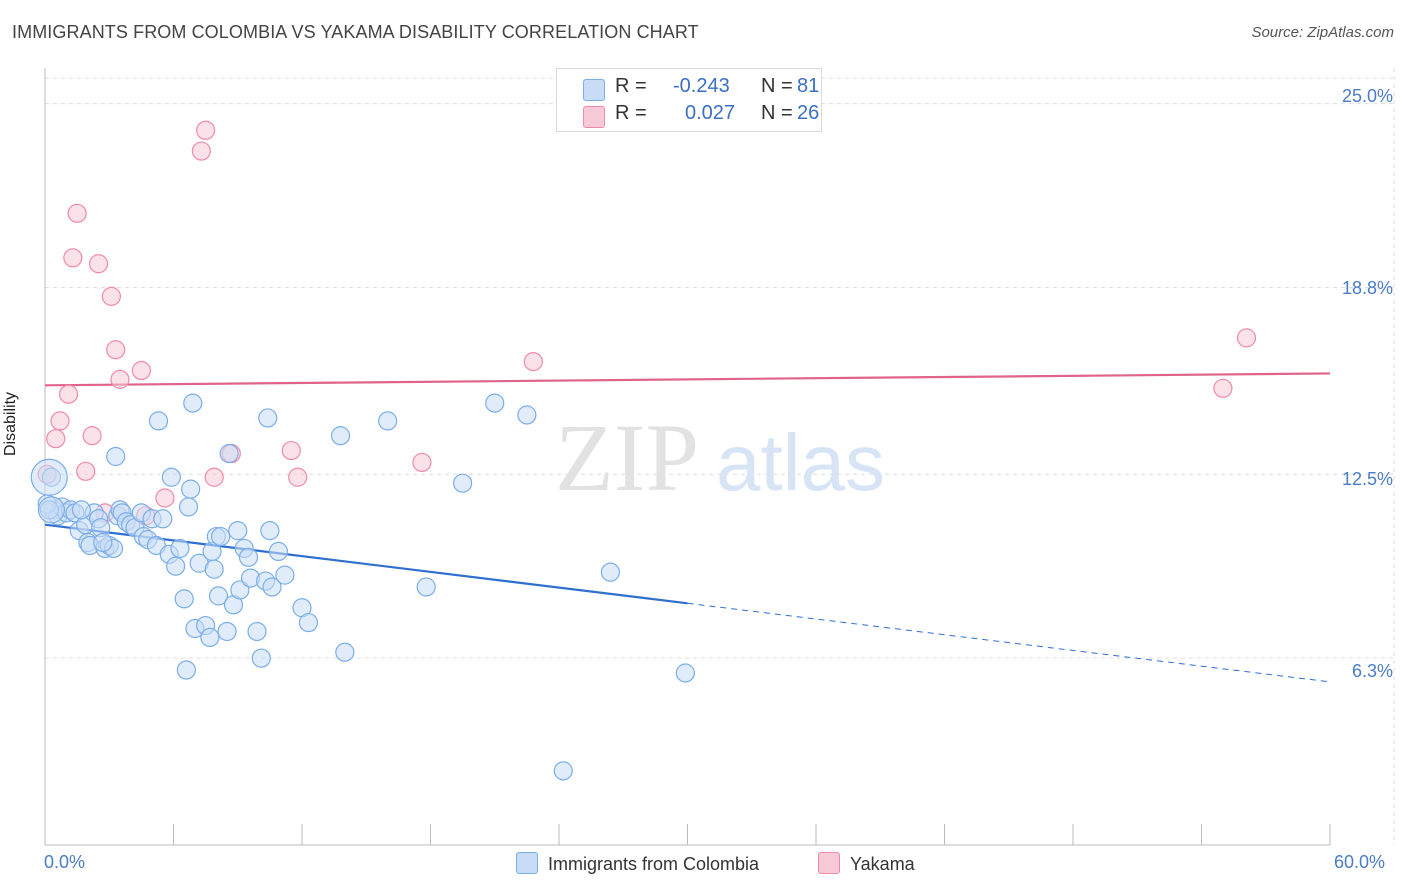 The image size is (1406, 892). What do you see at coordinates (1372, 671) in the screenshot?
I see `y-tick-label: 6.3%` at bounding box center [1372, 671].